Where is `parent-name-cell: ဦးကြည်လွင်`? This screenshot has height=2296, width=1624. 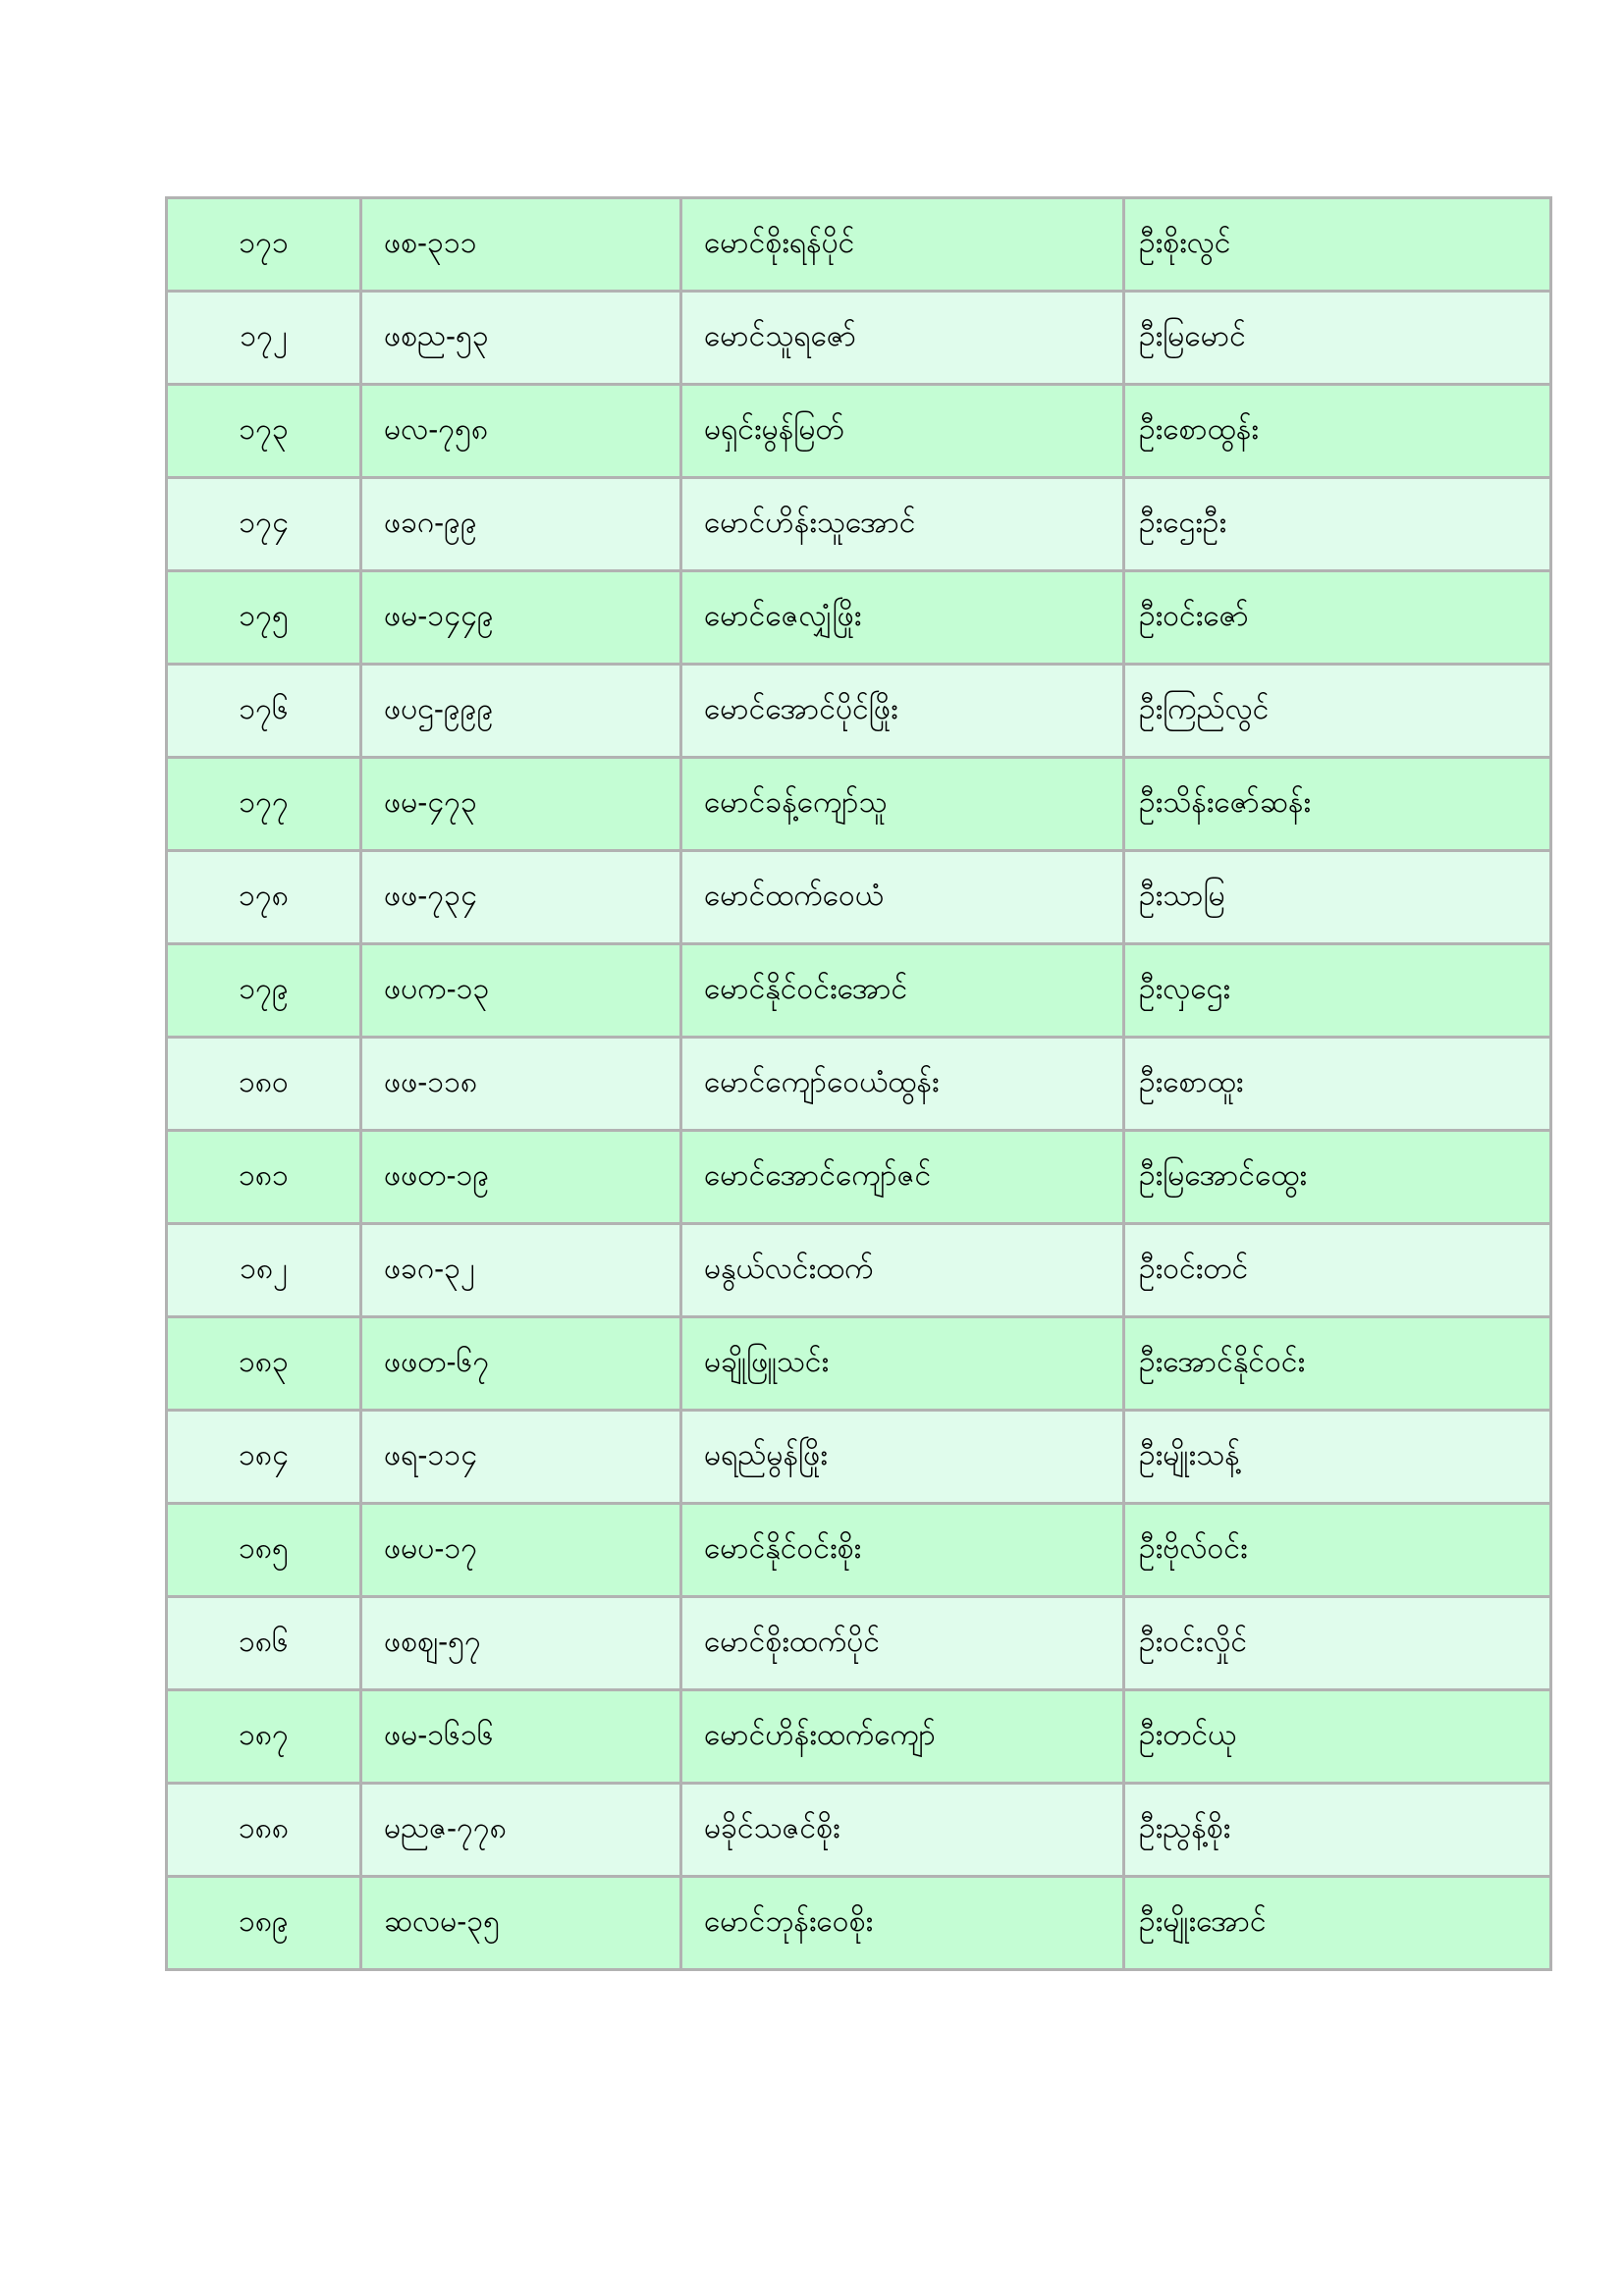 parent-name-cell: ဦးကြည်လွင် is located at coordinates (1337, 711).